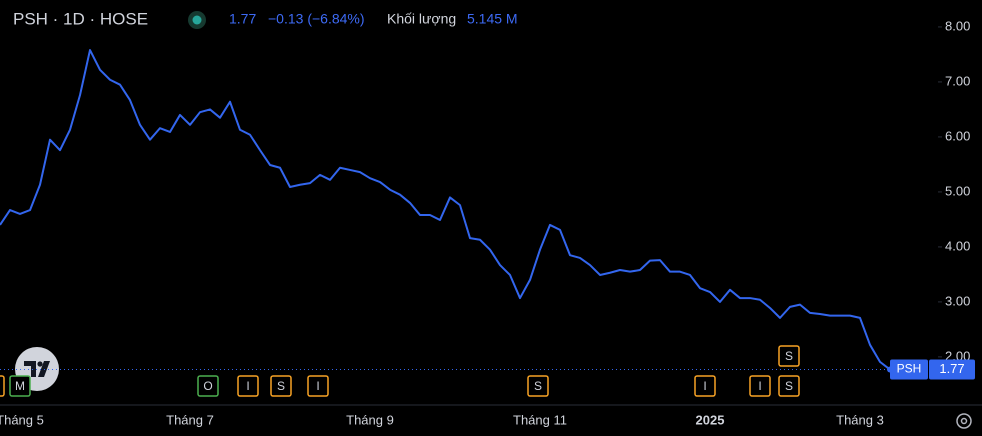  What do you see at coordinates (316, 19) in the screenshot?
I see `price-change: −0.13 (−6.84%)` at bounding box center [316, 19].